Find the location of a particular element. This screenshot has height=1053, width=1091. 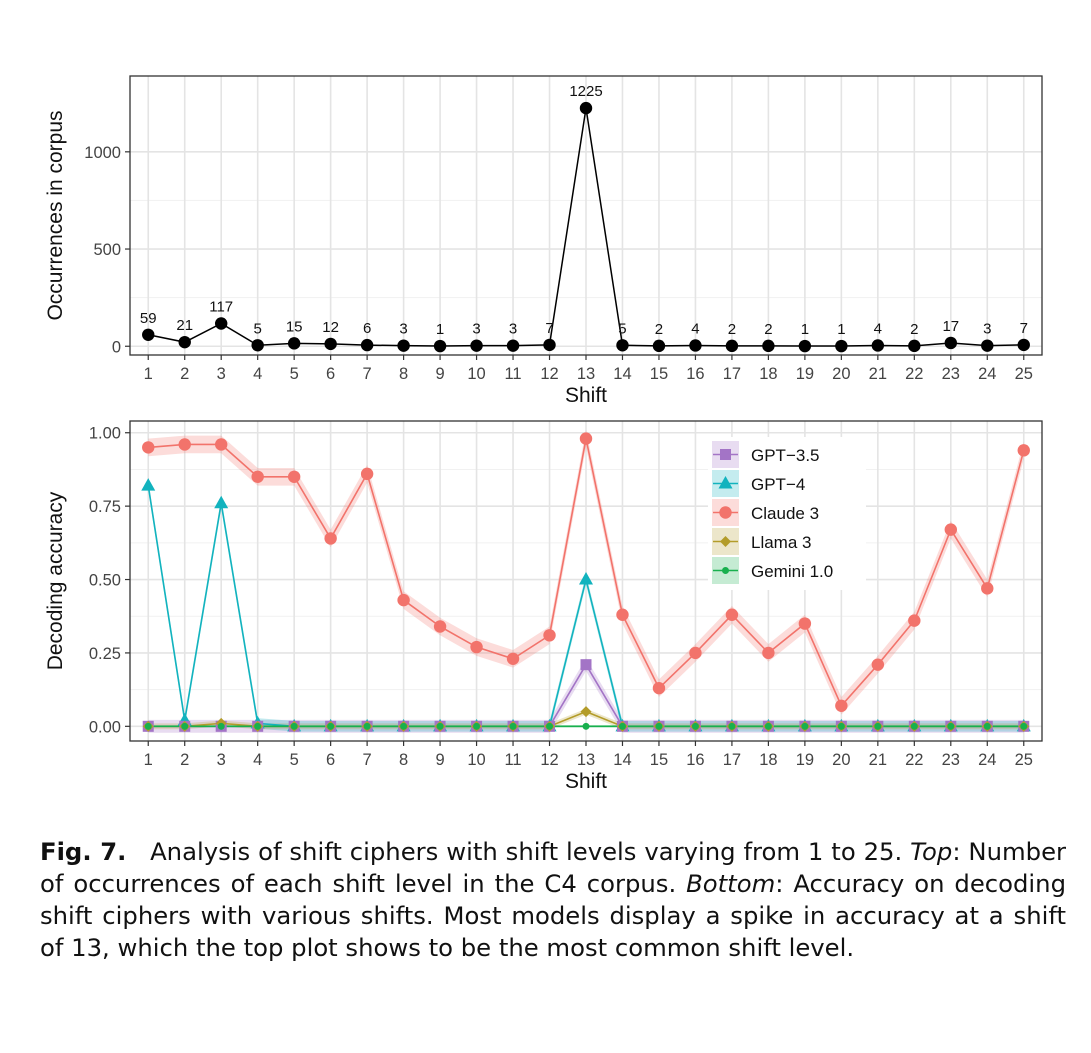

bottom-x-tick-label: 7 is located at coordinates (367, 760).